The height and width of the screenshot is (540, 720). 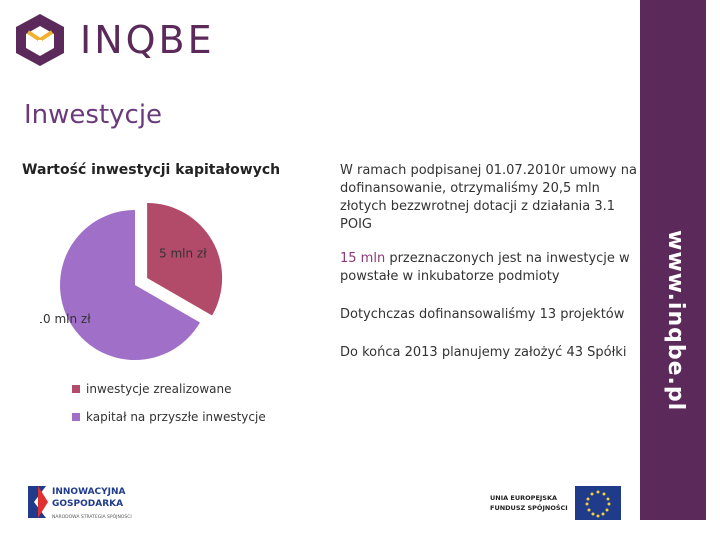 What do you see at coordinates (159, 389) in the screenshot?
I see `legend-label: inwestycje zrealizowane` at bounding box center [159, 389].